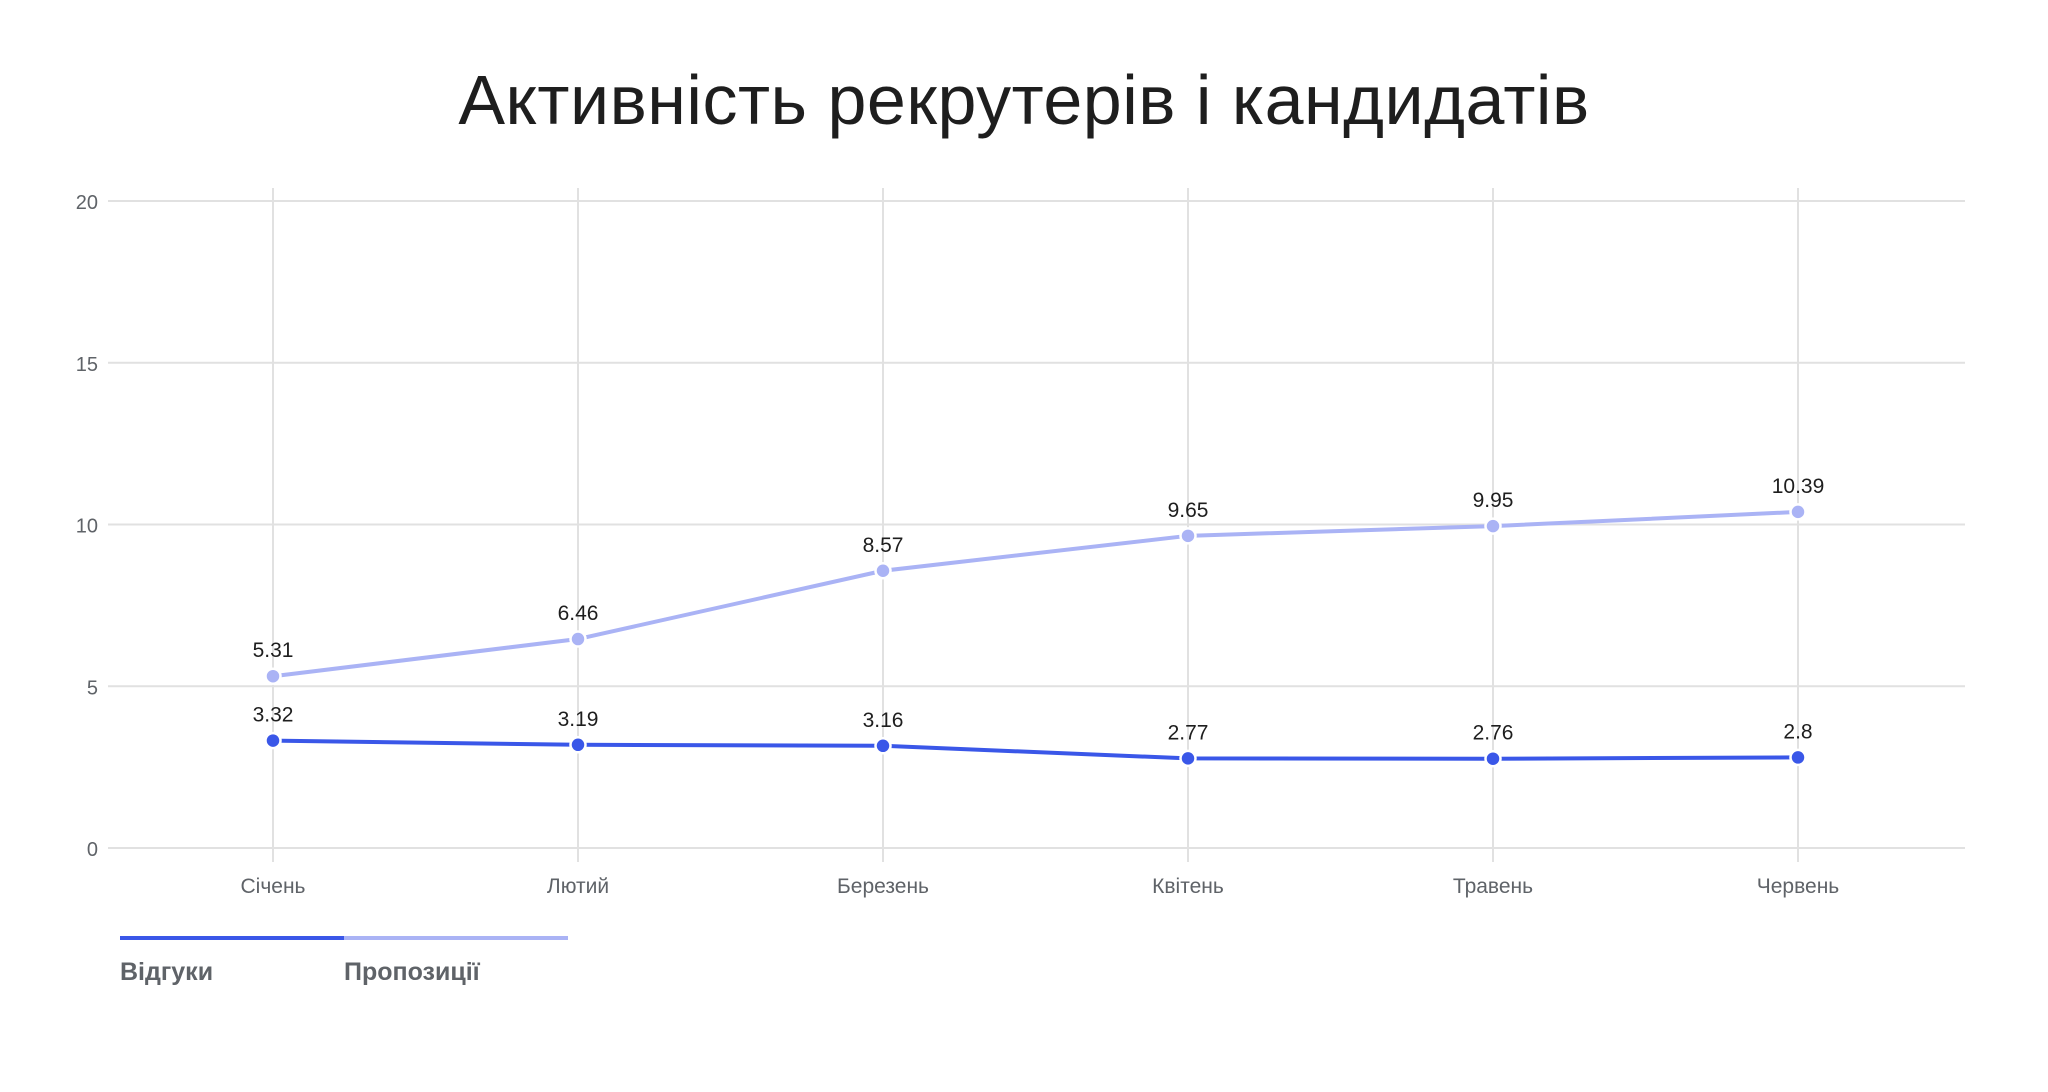  Describe the element at coordinates (883, 545) in the screenshot. I see `data-label-series-1: 8.57` at that location.